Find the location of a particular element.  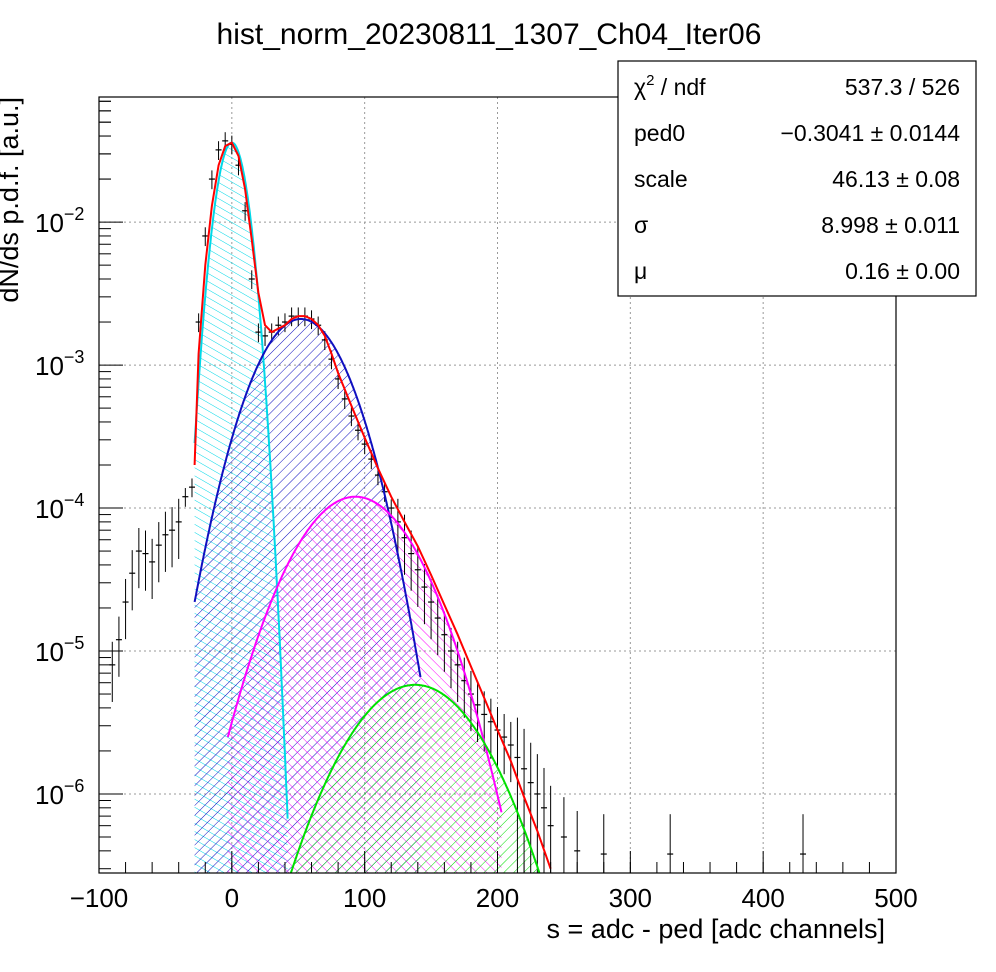

chart-title: hist_norm_20230811_1307_Ch04_Iter06 is located at coordinates (489, 34).